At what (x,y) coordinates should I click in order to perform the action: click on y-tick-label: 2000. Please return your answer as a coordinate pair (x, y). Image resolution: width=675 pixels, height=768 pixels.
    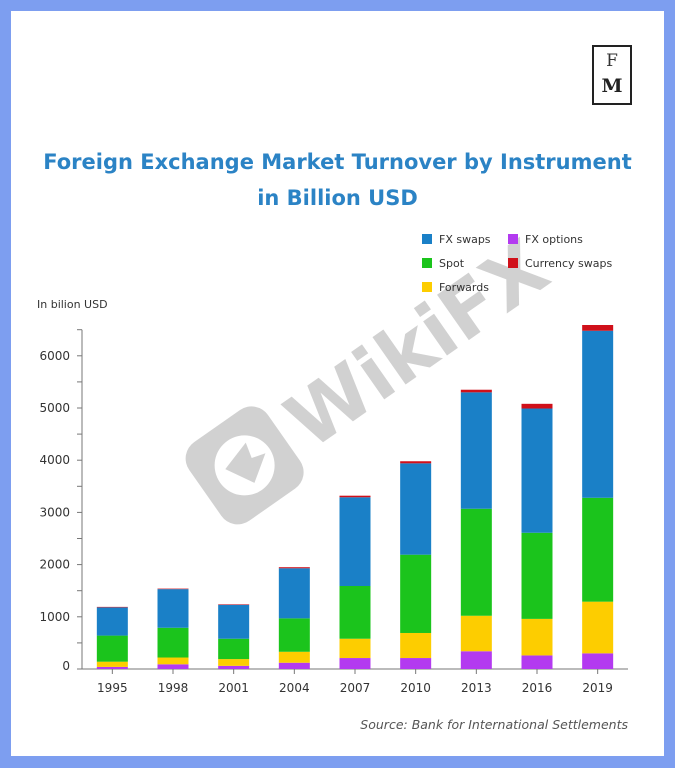
    Looking at the image, I should click on (54, 565).